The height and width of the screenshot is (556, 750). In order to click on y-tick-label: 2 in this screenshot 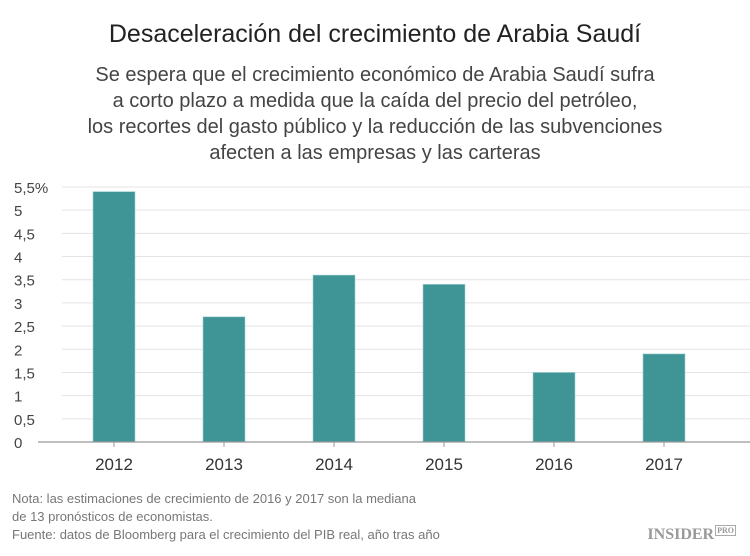, I will do `click(18, 350)`.